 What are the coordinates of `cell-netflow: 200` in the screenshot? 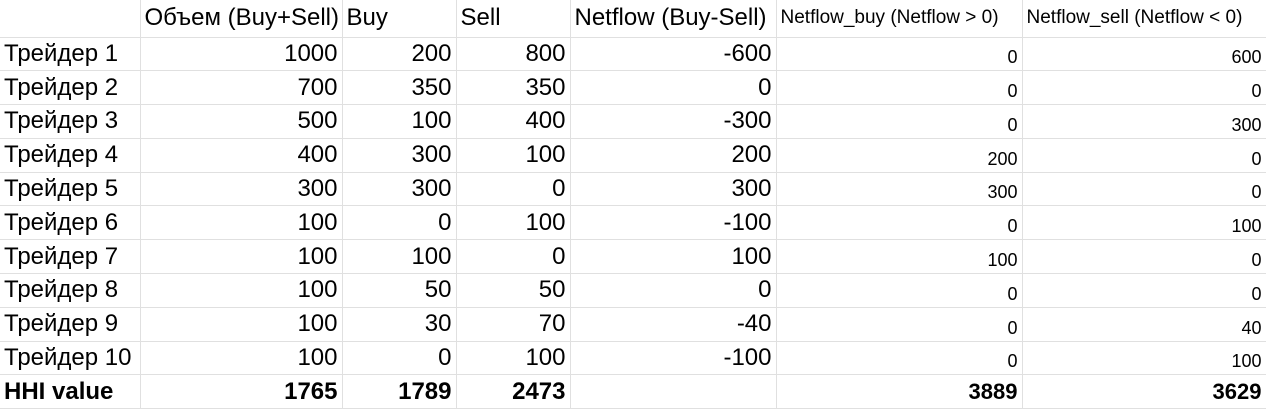 It's located at (673, 155).